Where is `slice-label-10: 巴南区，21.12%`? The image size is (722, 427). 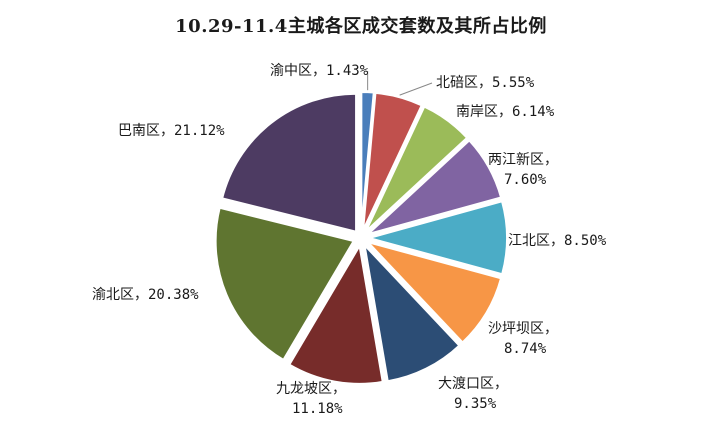 slice-label-10: 巴南区，21.12% is located at coordinates (171, 131).